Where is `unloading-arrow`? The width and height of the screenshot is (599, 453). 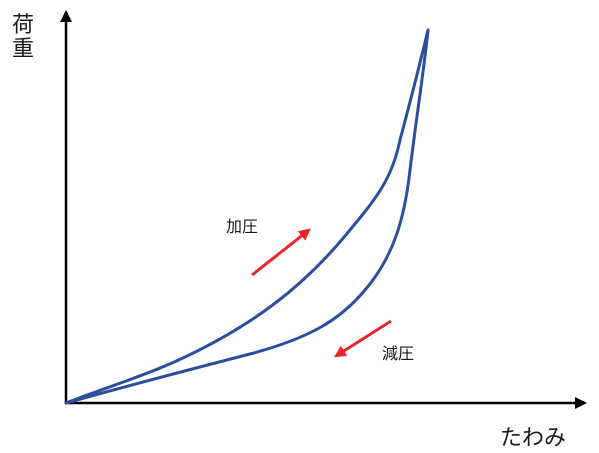 unloading-arrow is located at coordinates (362, 338).